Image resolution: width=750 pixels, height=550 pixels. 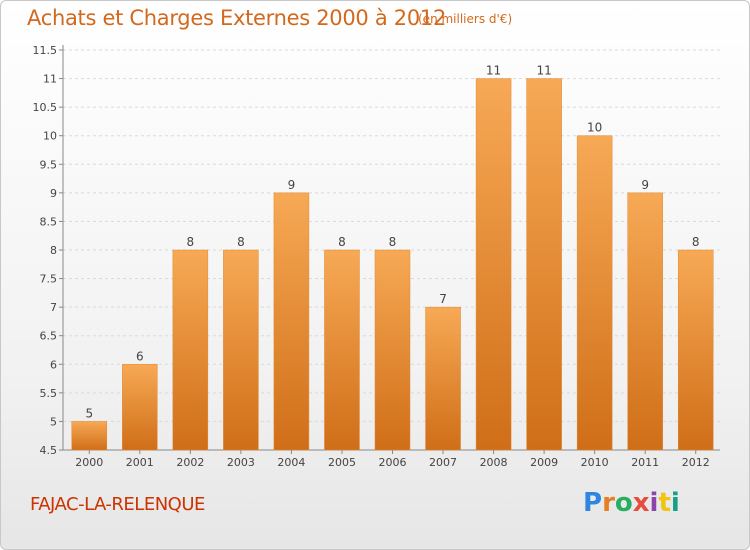 What do you see at coordinates (190, 350) in the screenshot?
I see `bar-2002` at bounding box center [190, 350].